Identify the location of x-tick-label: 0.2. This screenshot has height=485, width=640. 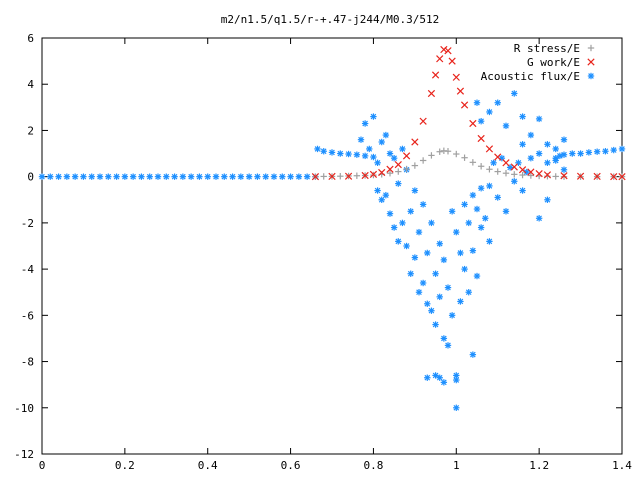
(125, 465).